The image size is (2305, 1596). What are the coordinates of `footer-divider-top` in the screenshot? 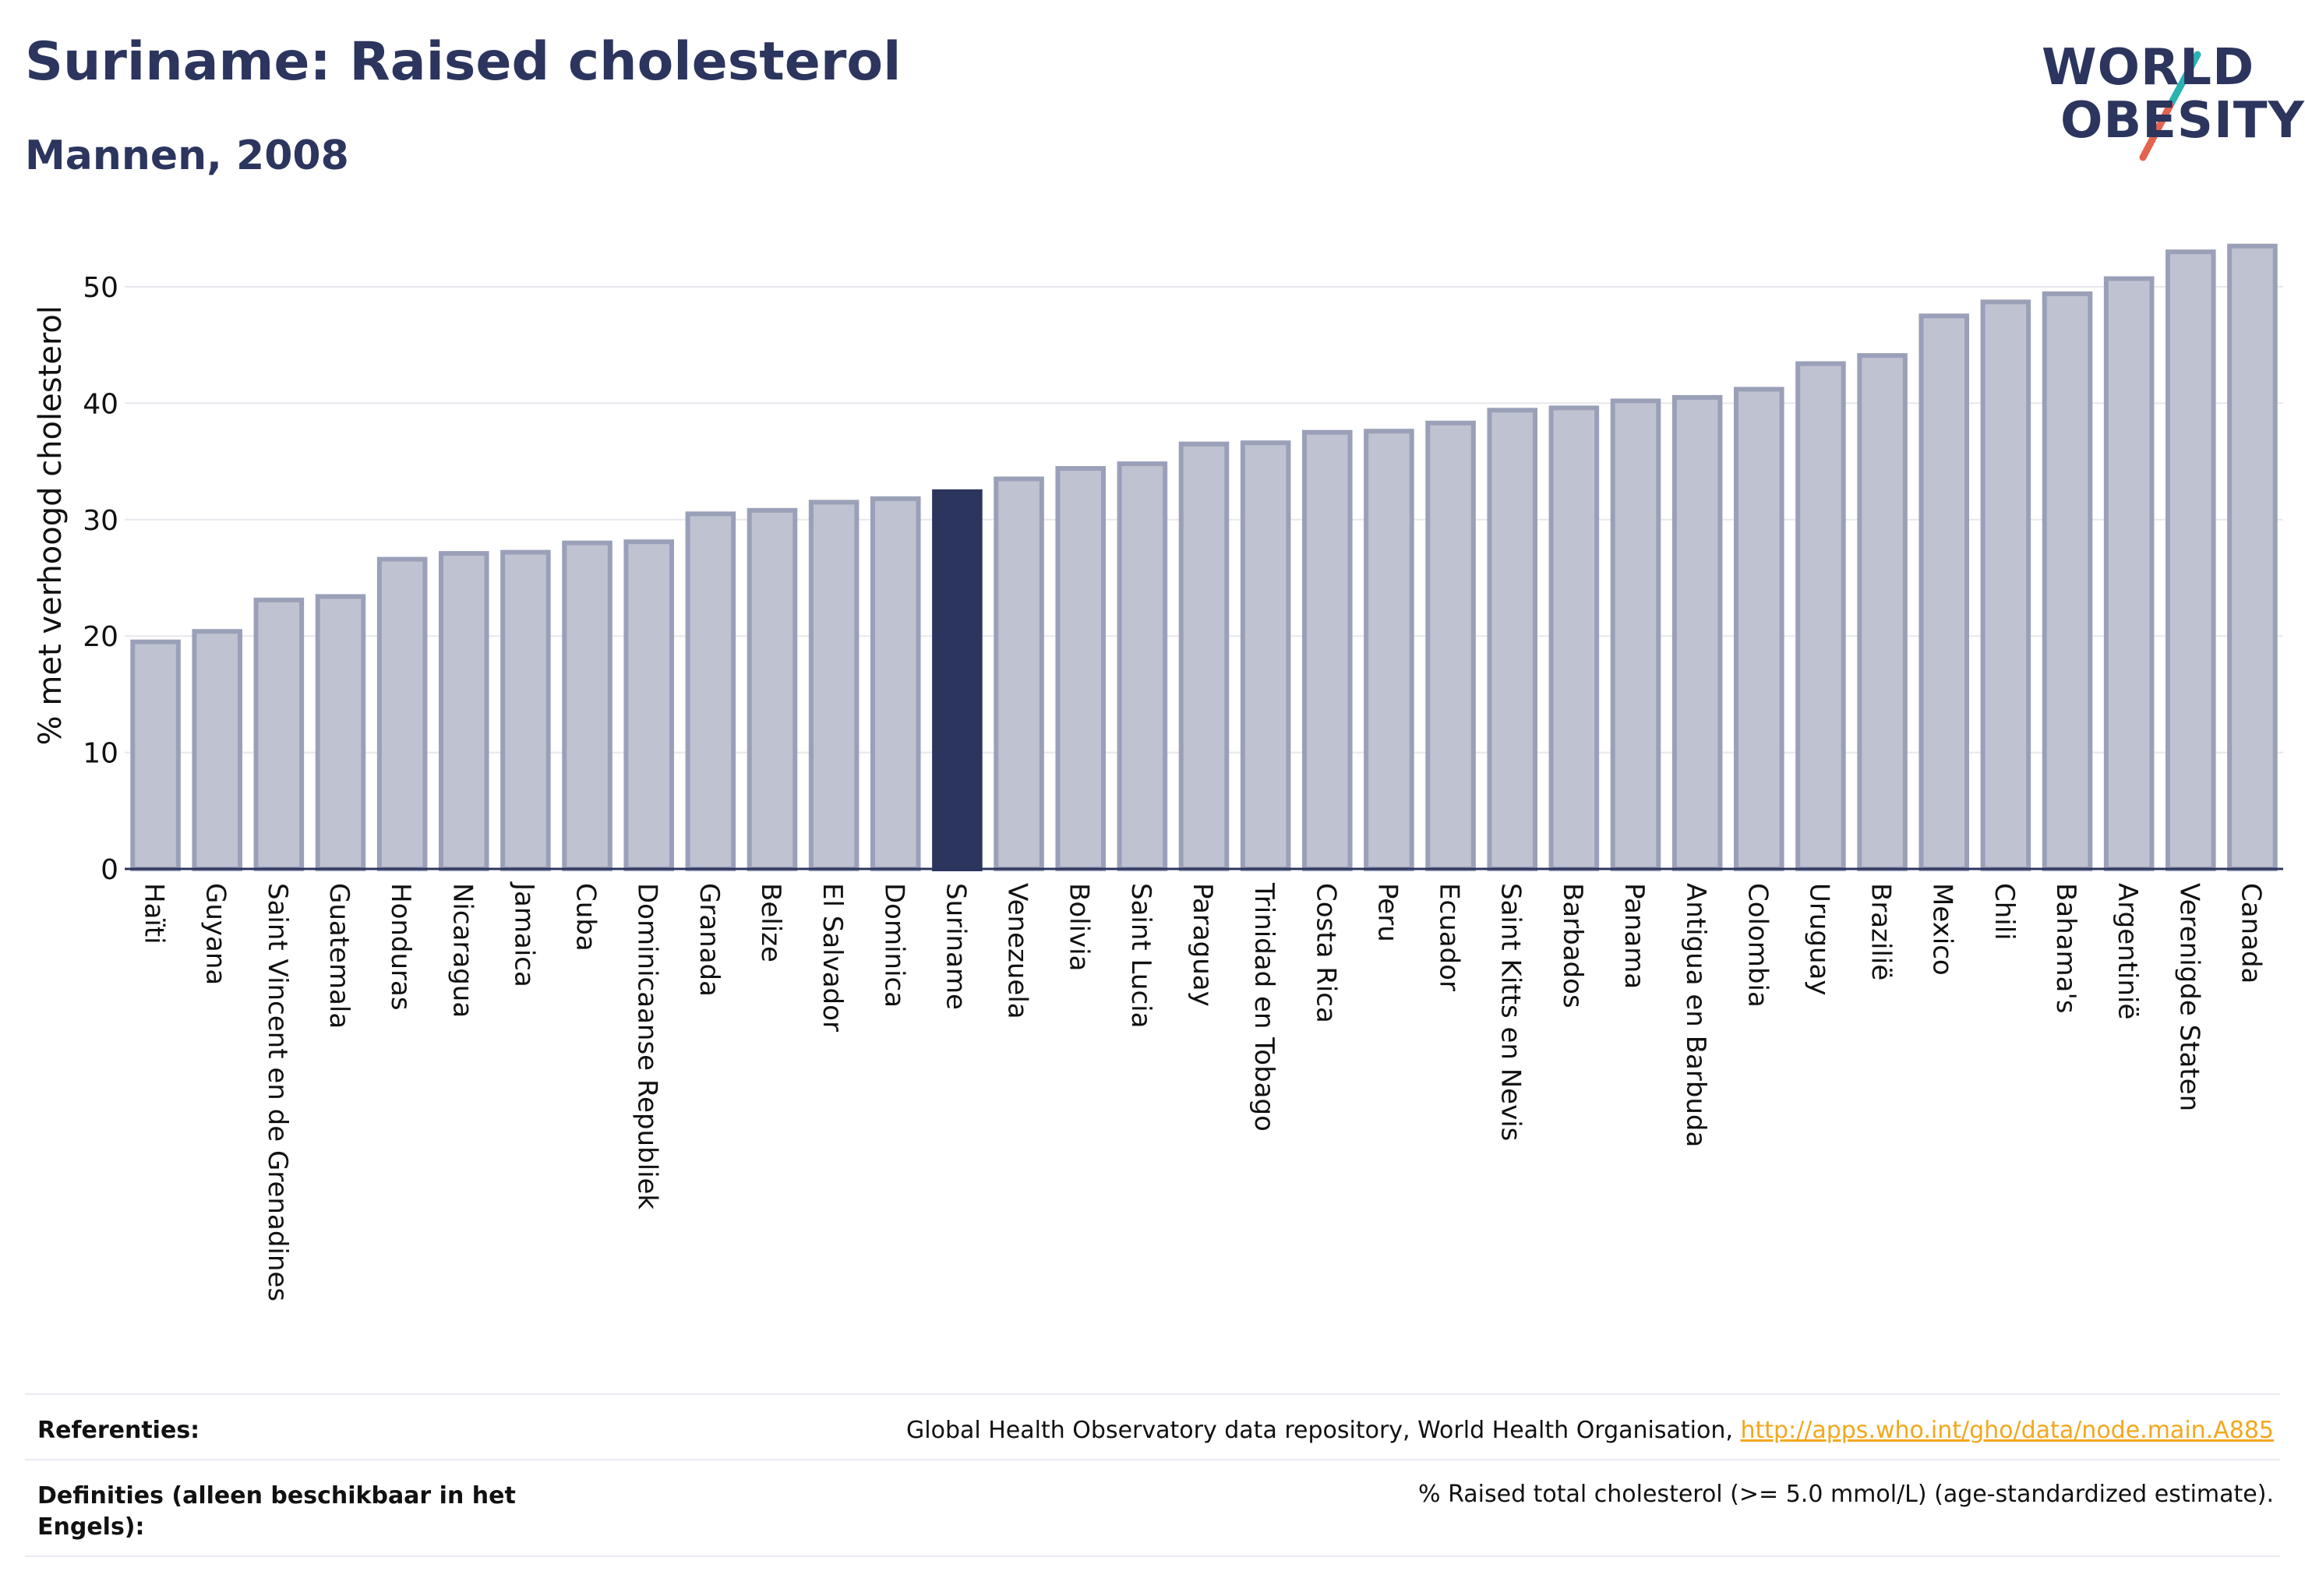 It's located at (1152, 1394).